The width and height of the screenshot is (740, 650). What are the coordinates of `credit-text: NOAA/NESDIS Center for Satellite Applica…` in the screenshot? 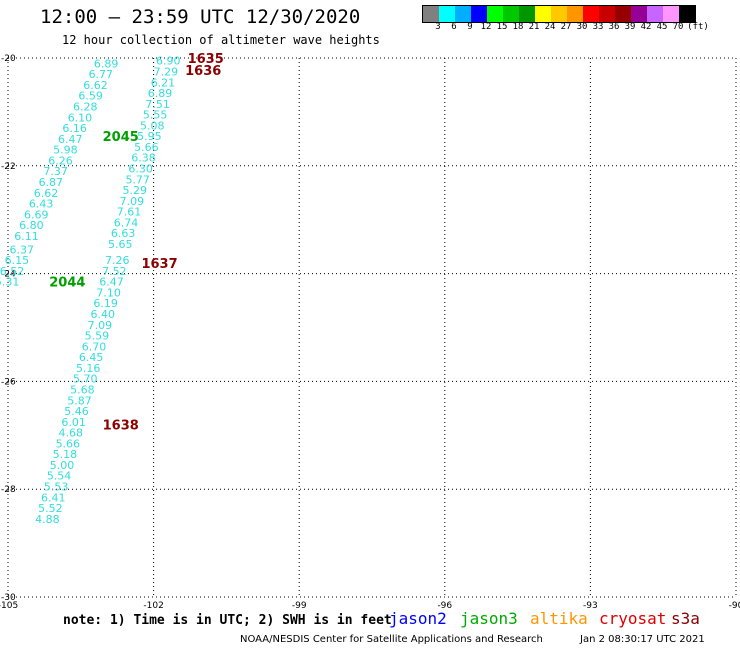 It's located at (391, 639).